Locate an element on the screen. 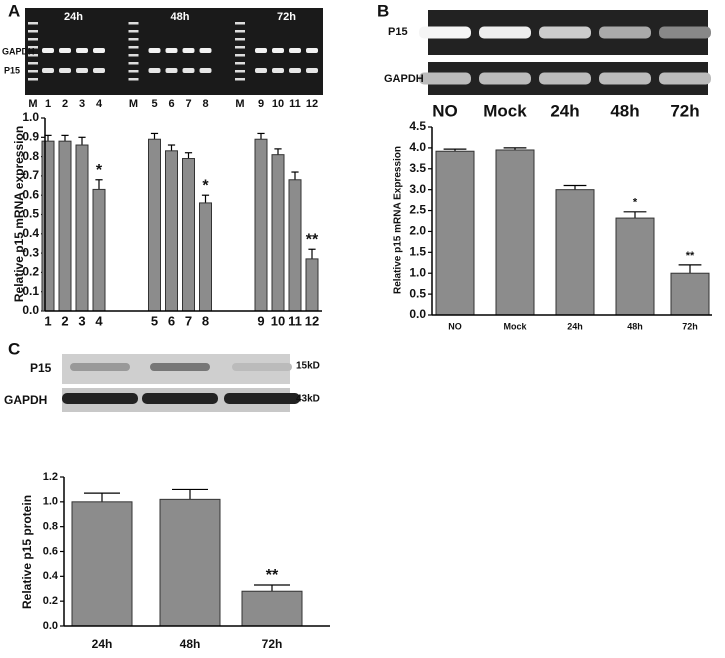 This screenshot has width=725, height=658. x-tick-label: 24h is located at coordinates (102, 644).